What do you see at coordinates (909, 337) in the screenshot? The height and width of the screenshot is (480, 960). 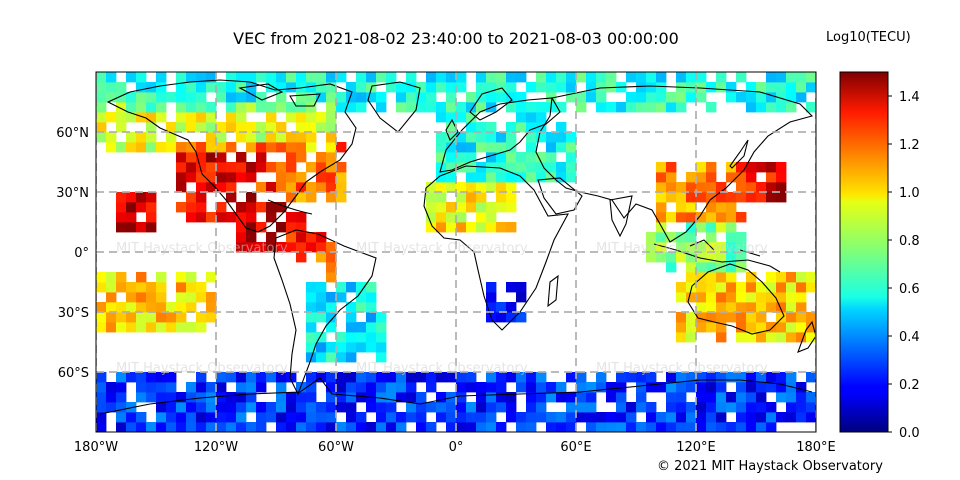 I see `colorbar-tick-label: 0.4` at bounding box center [909, 337].